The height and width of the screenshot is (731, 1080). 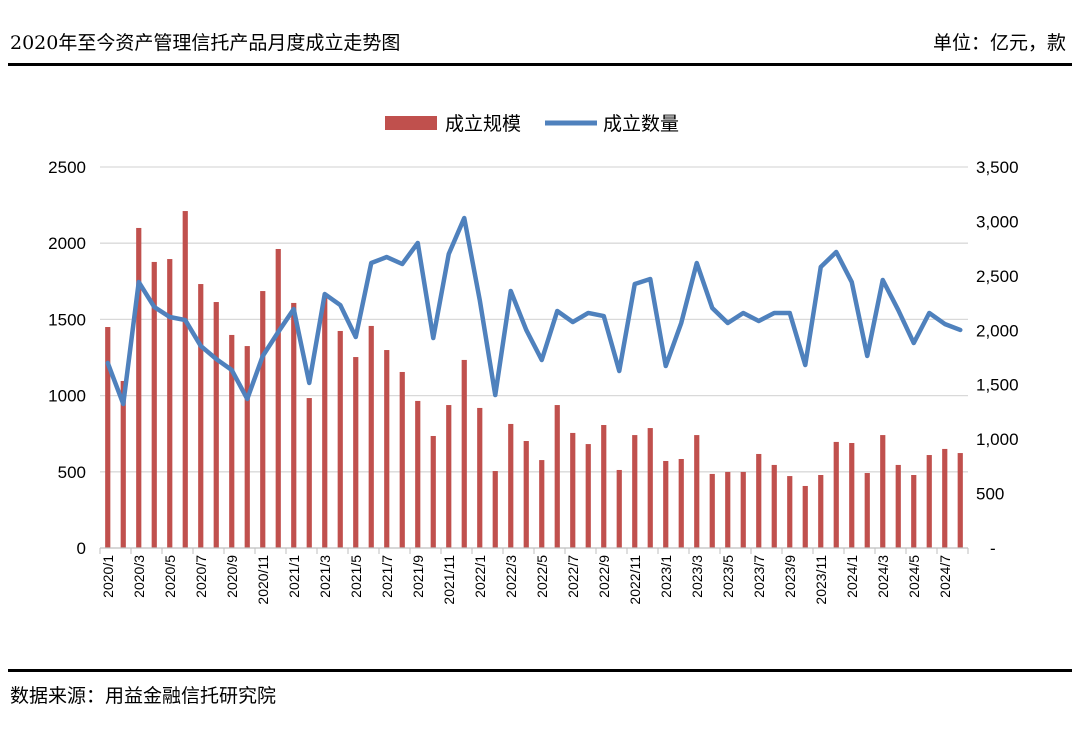 What do you see at coordinates (681, 503) in the screenshot?
I see `bar-2023/2` at bounding box center [681, 503].